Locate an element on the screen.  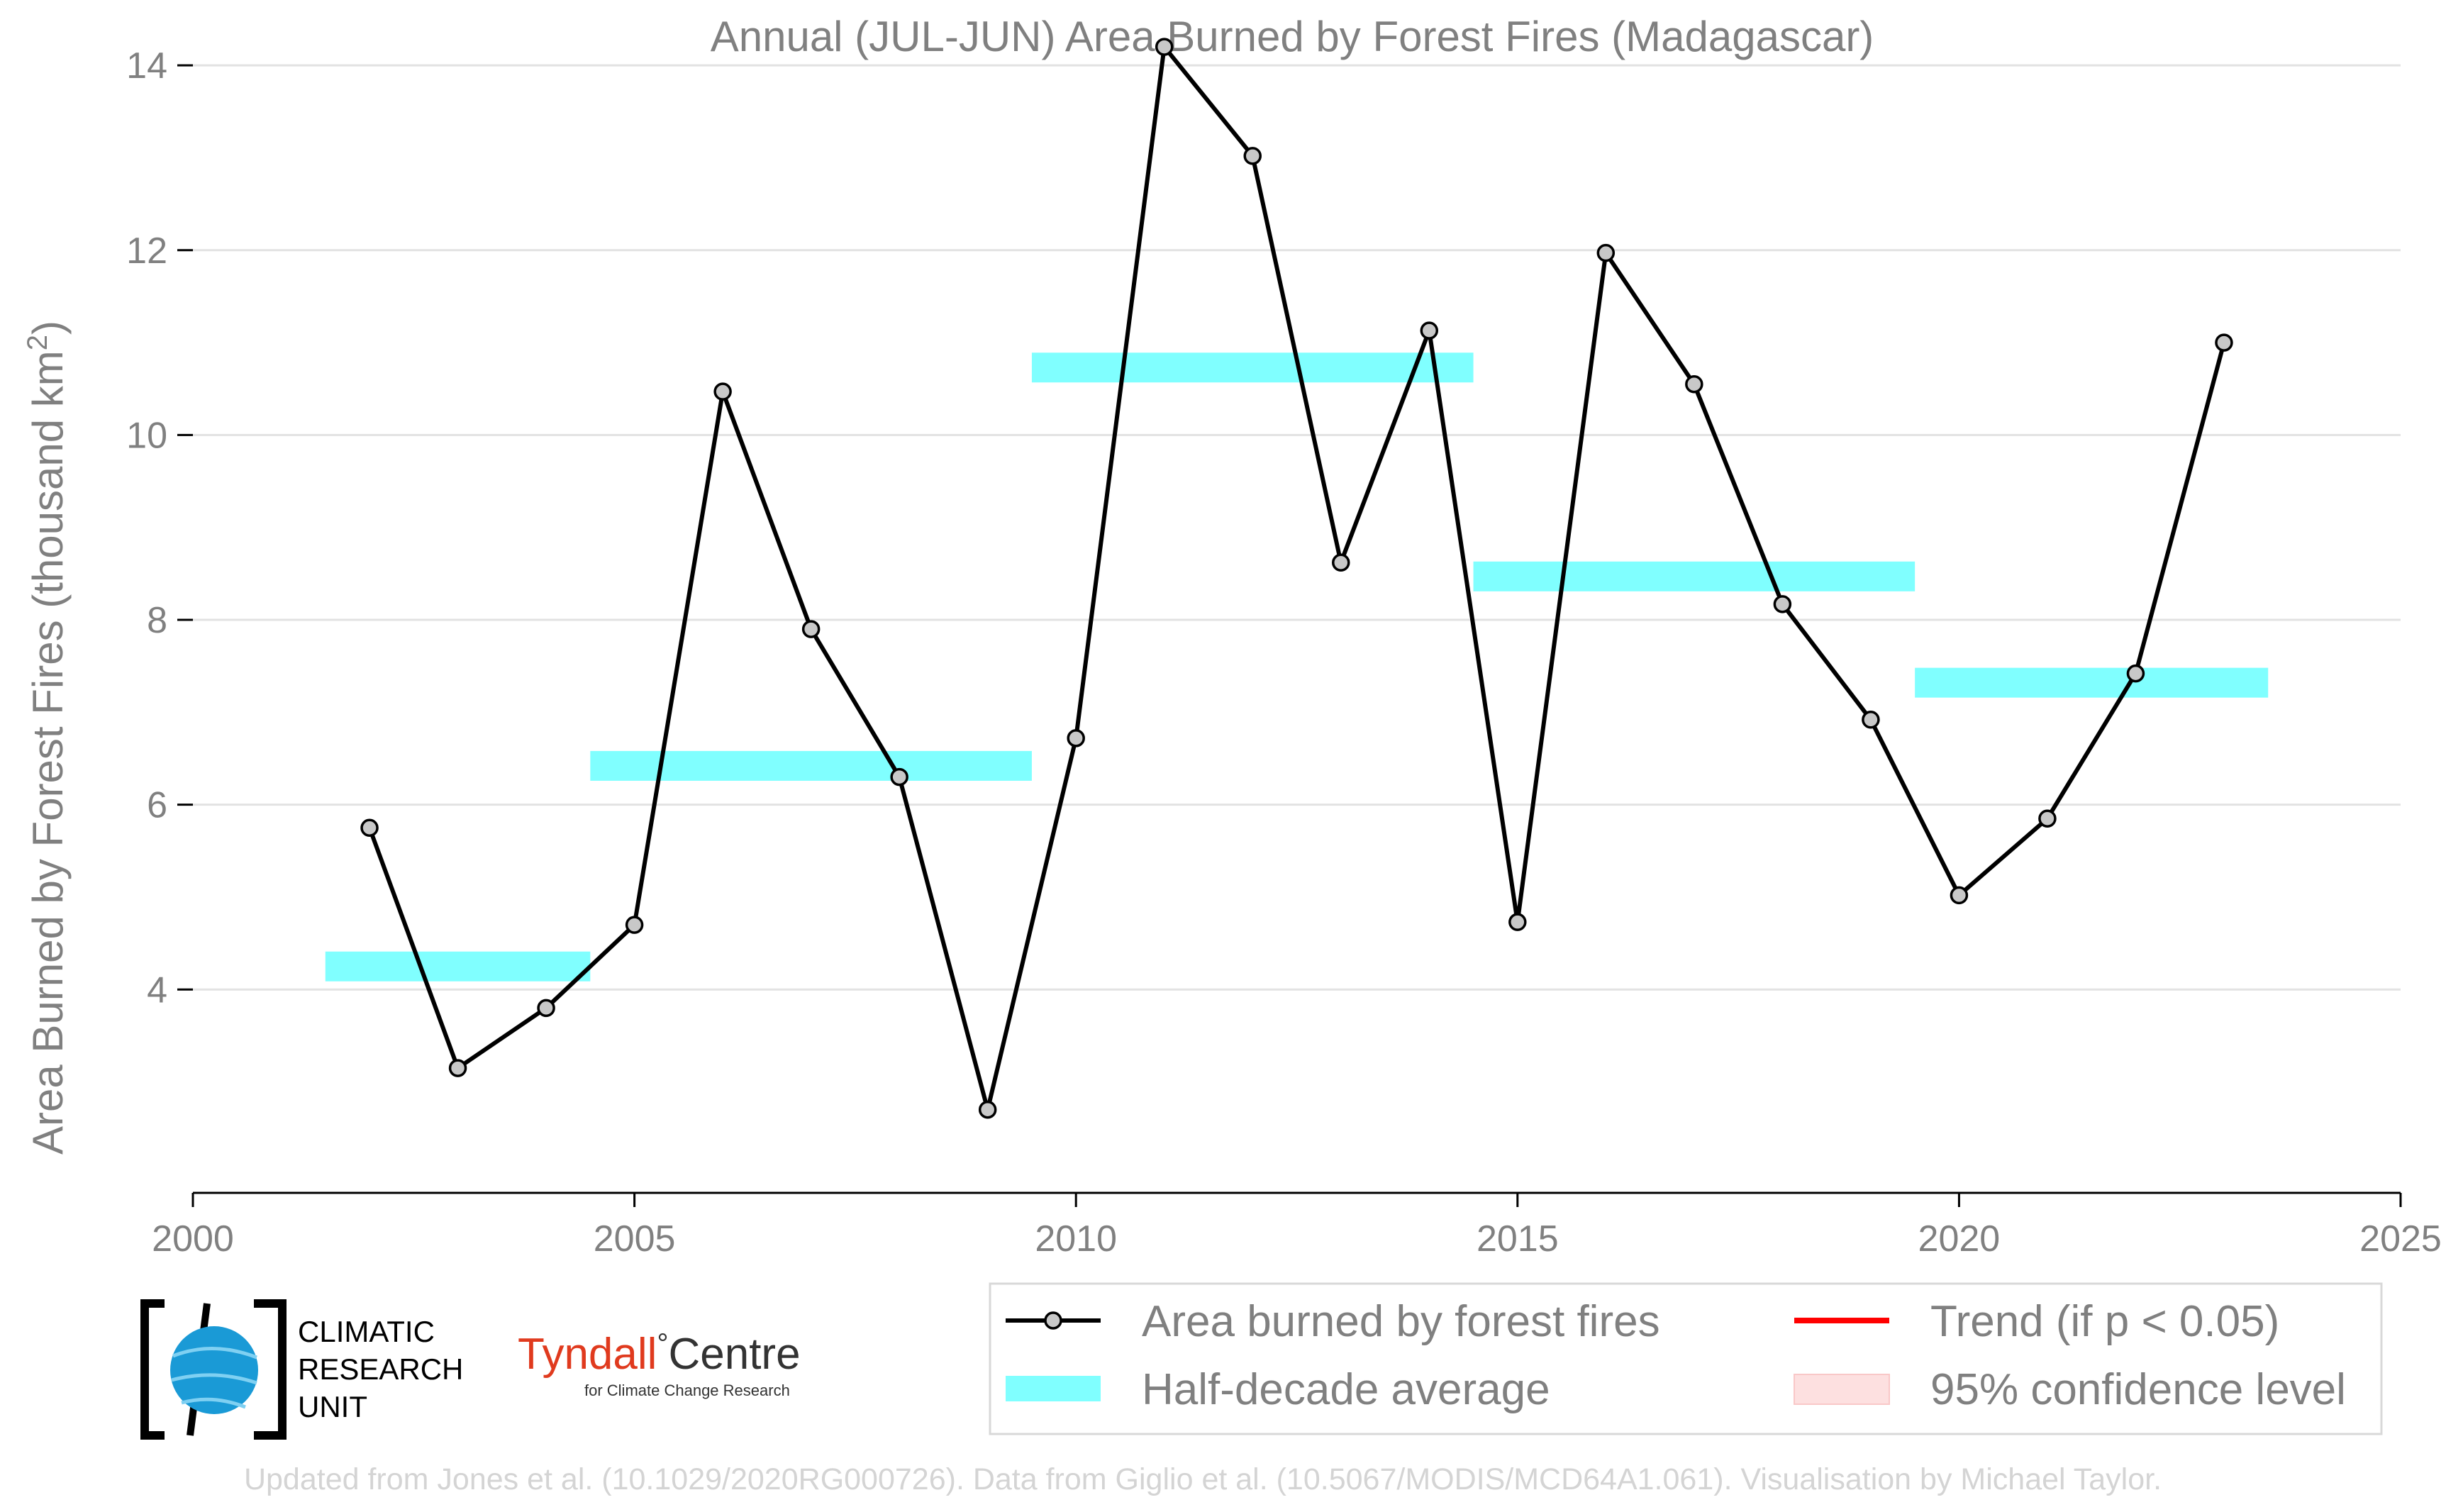
x-tick-label-2015: 2015 is located at coordinates (1518, 1239).